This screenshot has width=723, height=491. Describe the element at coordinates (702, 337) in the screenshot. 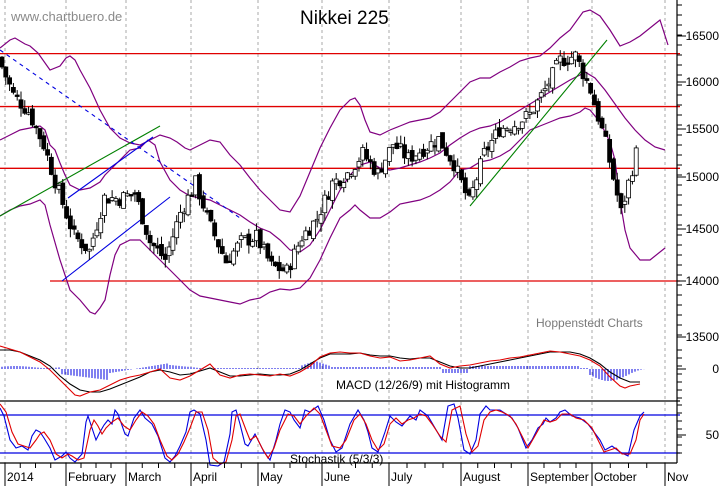

I see `axis-tick-label: 13500` at that location.